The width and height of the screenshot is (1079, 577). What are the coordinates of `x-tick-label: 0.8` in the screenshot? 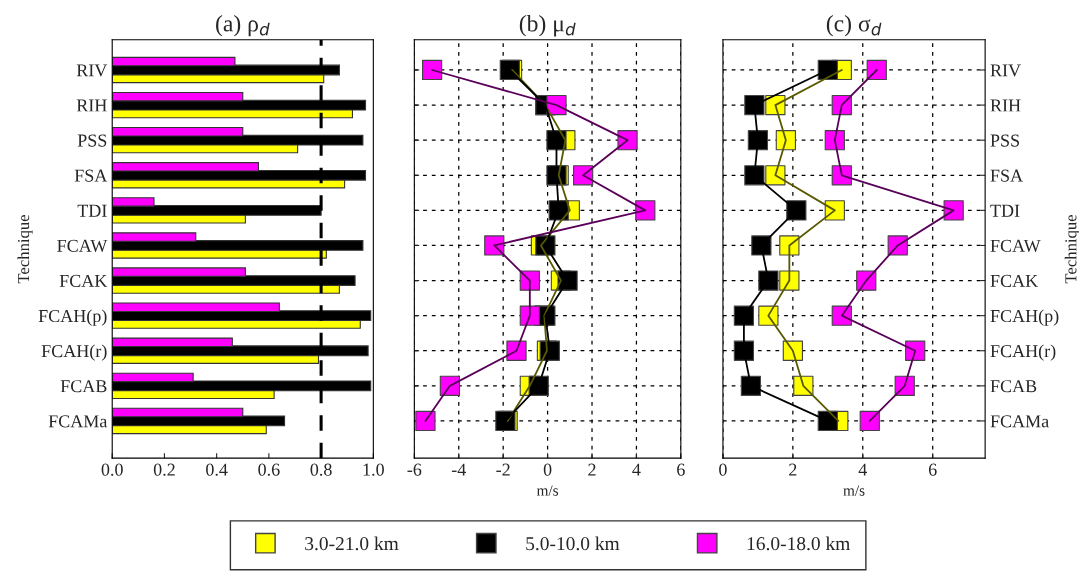 It's located at (321, 469).